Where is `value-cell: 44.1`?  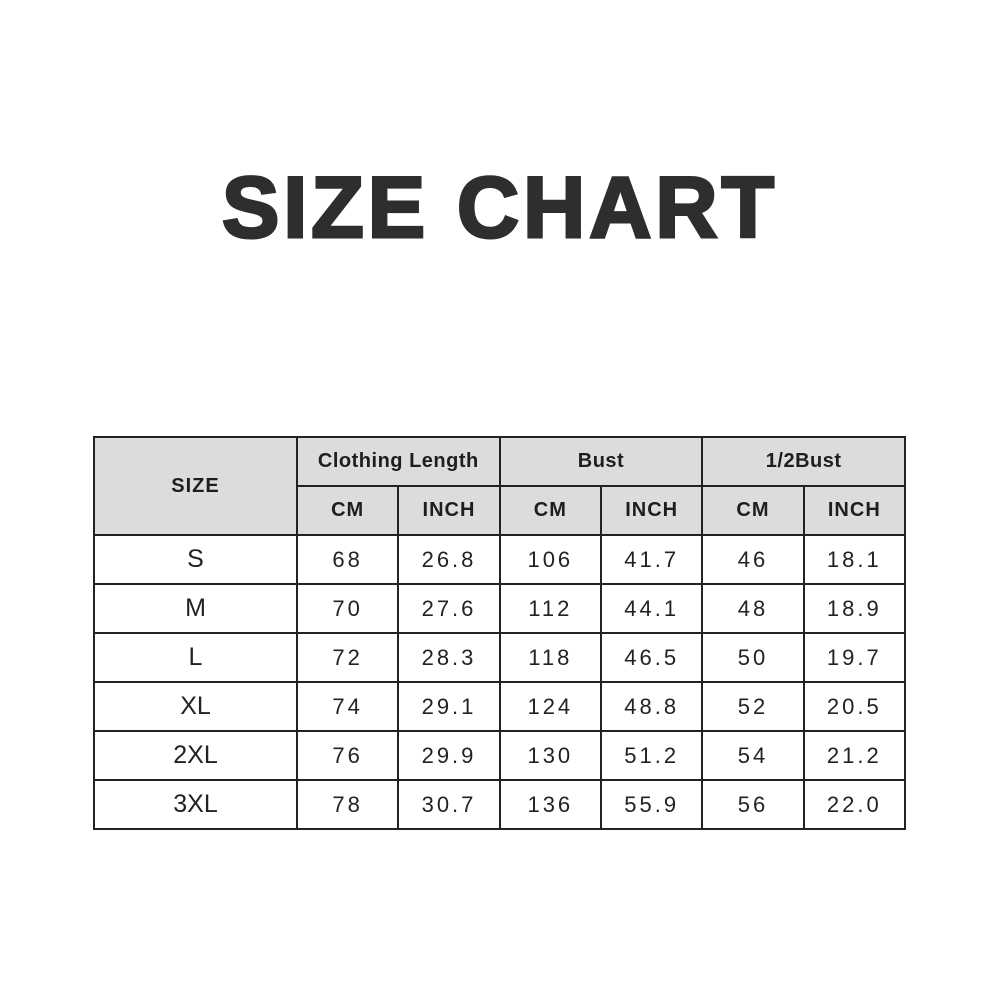 value-cell: 44.1 is located at coordinates (651, 608).